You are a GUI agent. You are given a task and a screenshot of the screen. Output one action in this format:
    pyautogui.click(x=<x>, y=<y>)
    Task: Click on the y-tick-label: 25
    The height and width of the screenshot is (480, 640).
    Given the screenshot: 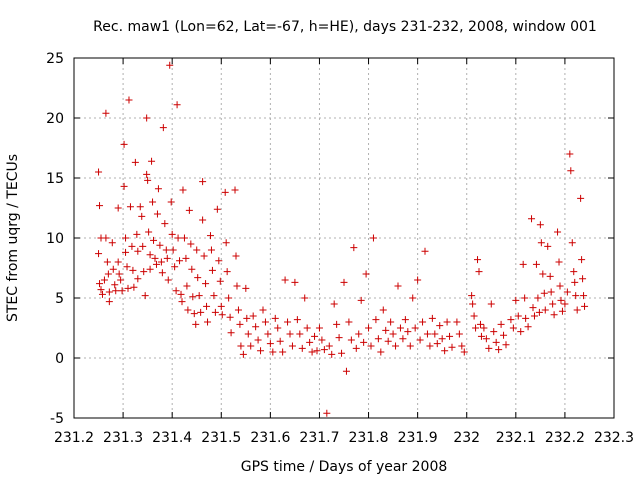 What is the action you would take?
    pyautogui.click(x=55, y=59)
    